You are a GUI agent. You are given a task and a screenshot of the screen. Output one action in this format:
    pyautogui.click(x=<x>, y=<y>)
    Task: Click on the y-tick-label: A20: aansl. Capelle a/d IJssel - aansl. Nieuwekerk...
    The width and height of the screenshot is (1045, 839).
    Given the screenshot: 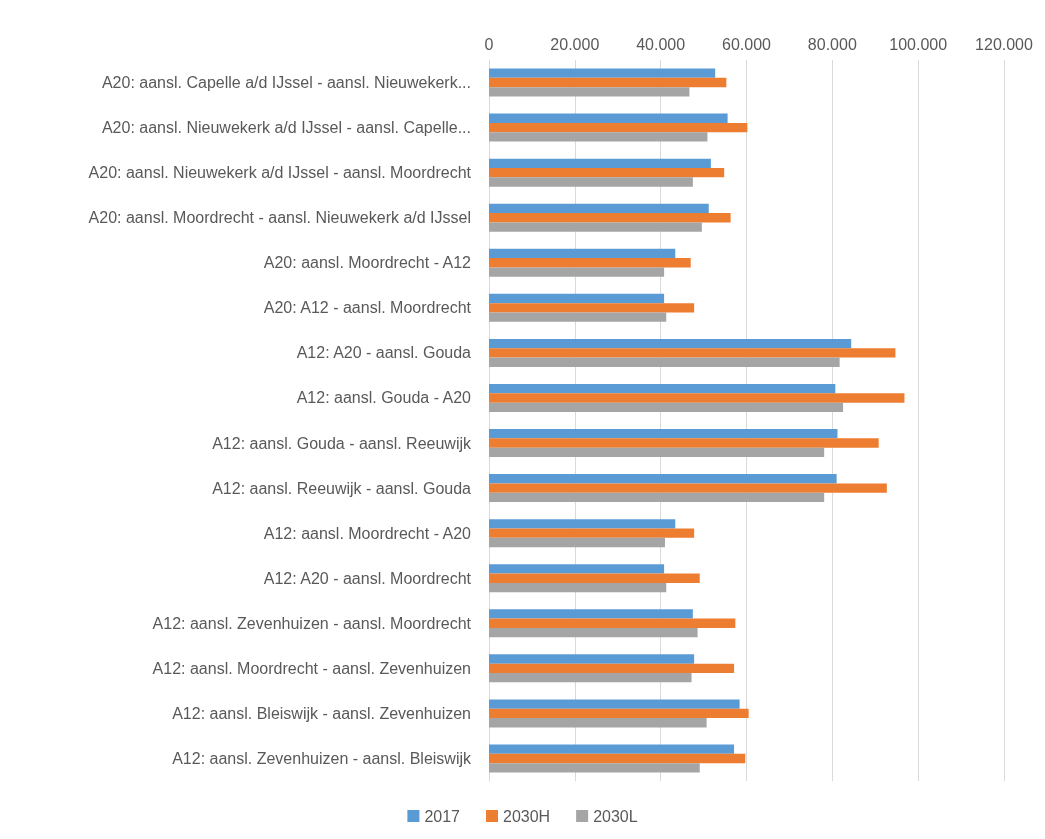 What is the action you would take?
    pyautogui.click(x=286, y=83)
    